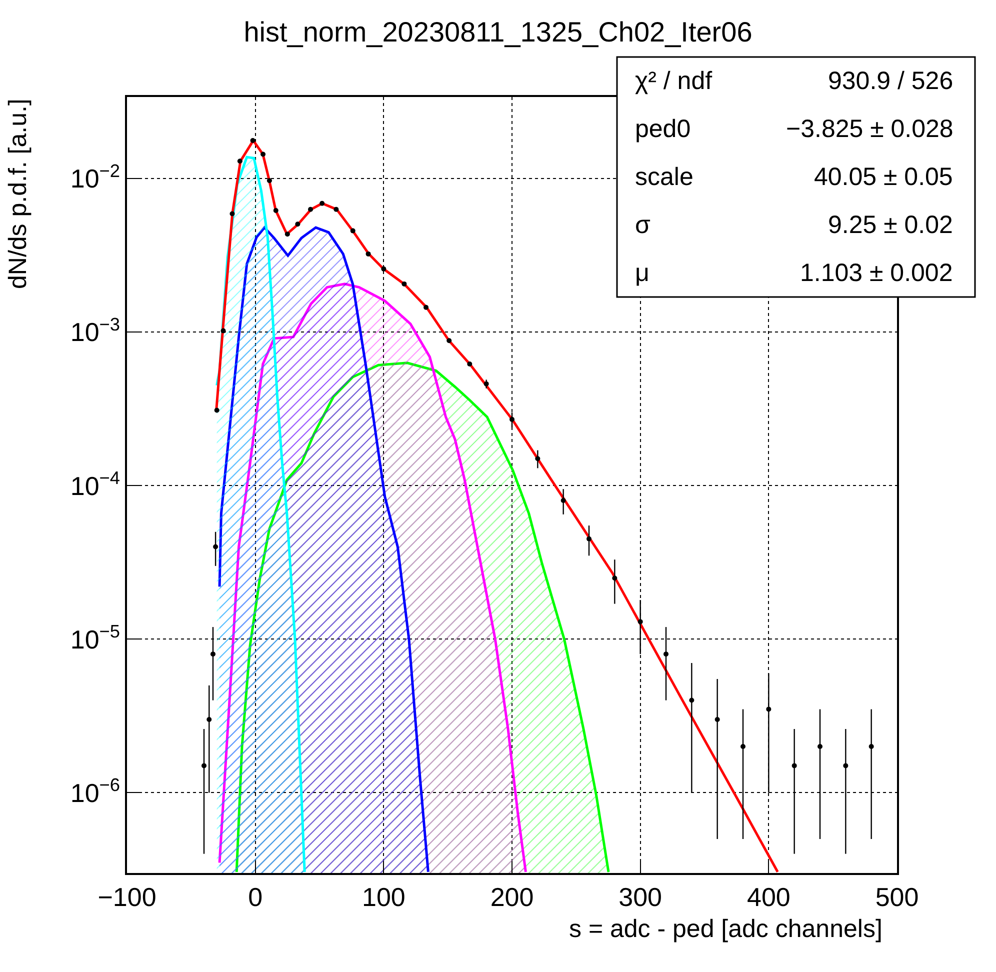 The width and height of the screenshot is (996, 972). Describe the element at coordinates (664, 177) in the screenshot. I see `annotation: scale` at that location.